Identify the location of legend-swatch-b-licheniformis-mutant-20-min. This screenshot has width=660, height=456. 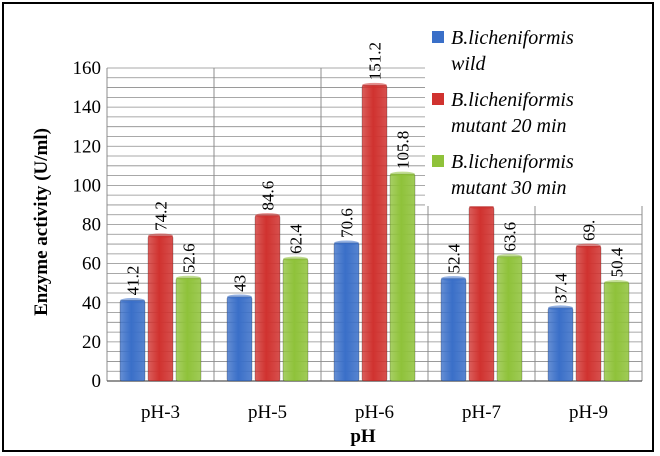
(438, 99).